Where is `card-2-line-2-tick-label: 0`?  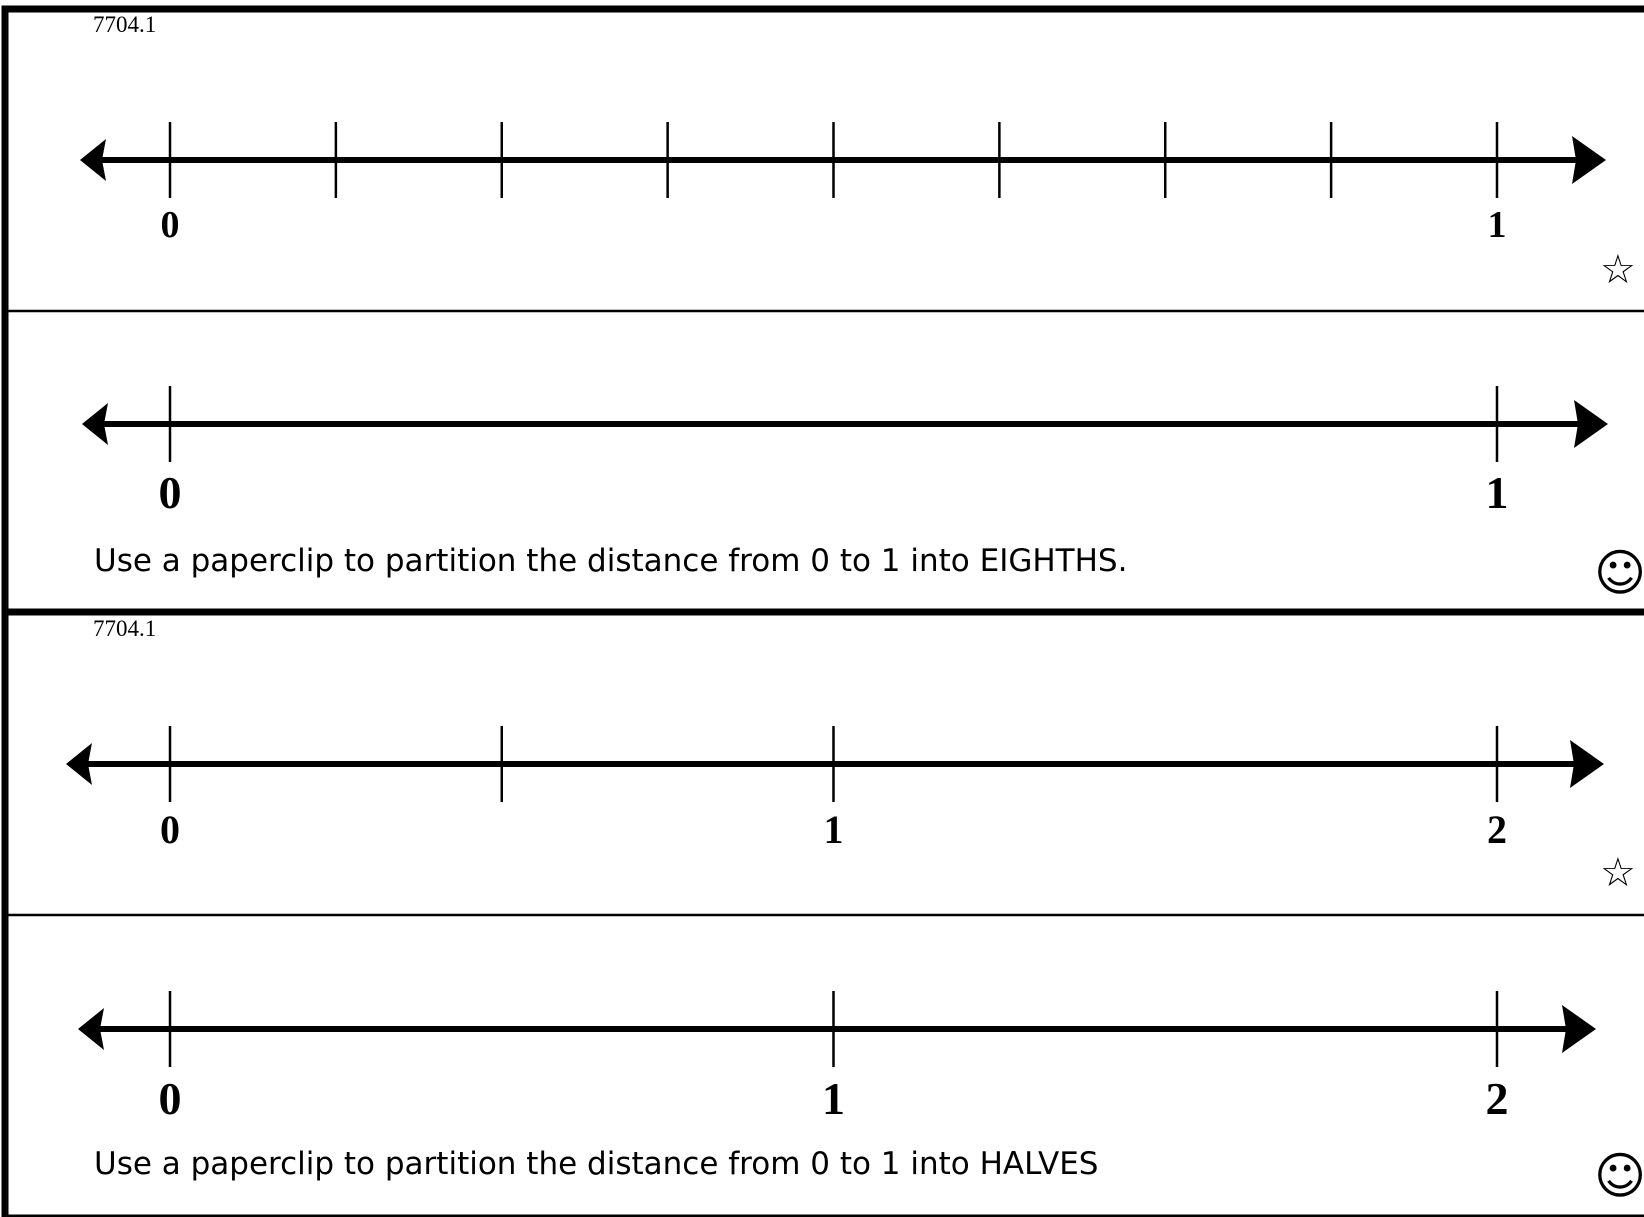
card-2-line-2-tick-label: 0 is located at coordinates (170, 1098).